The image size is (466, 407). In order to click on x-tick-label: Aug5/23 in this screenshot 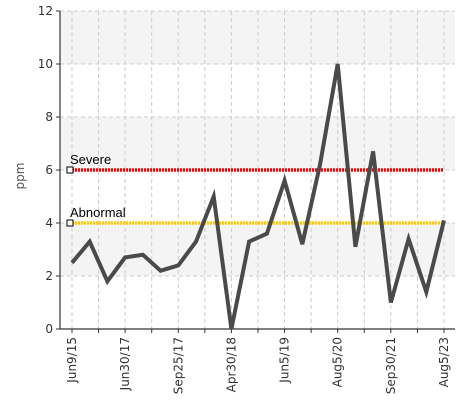, I will do `click(444, 362)`.